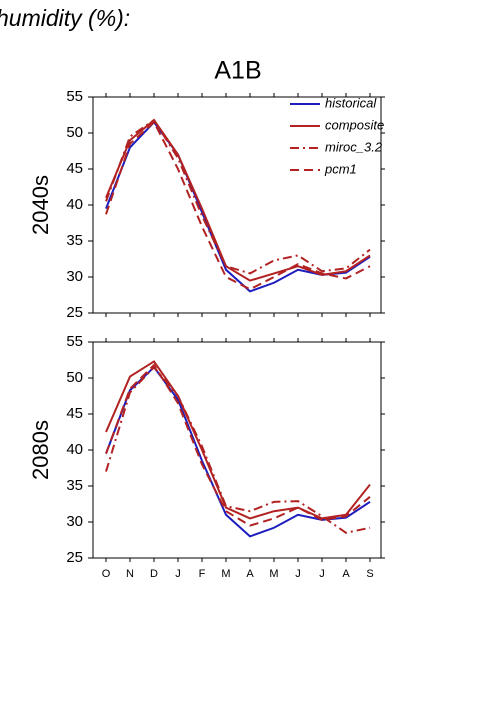  What do you see at coordinates (340, 168) in the screenshot?
I see `legend-label: pcm1` at bounding box center [340, 168].